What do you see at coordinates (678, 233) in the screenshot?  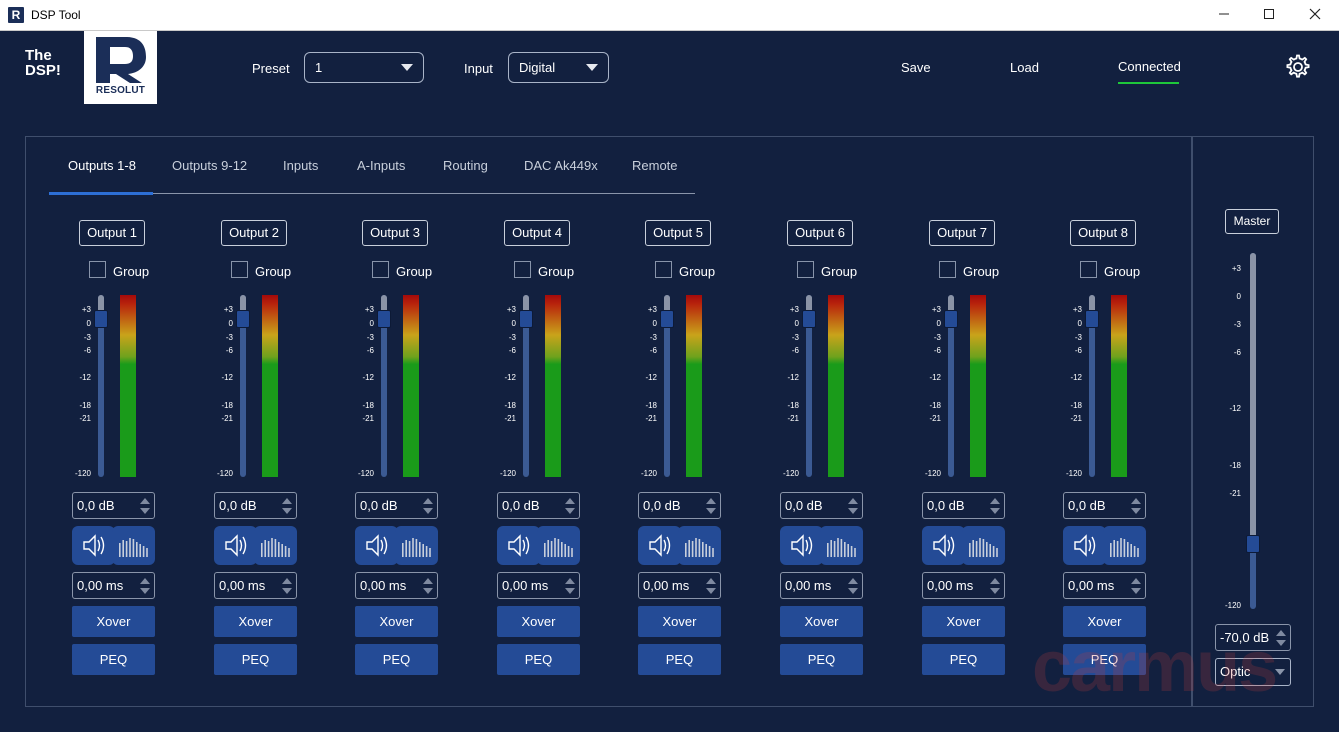 I see `channel-name: Output 5` at bounding box center [678, 233].